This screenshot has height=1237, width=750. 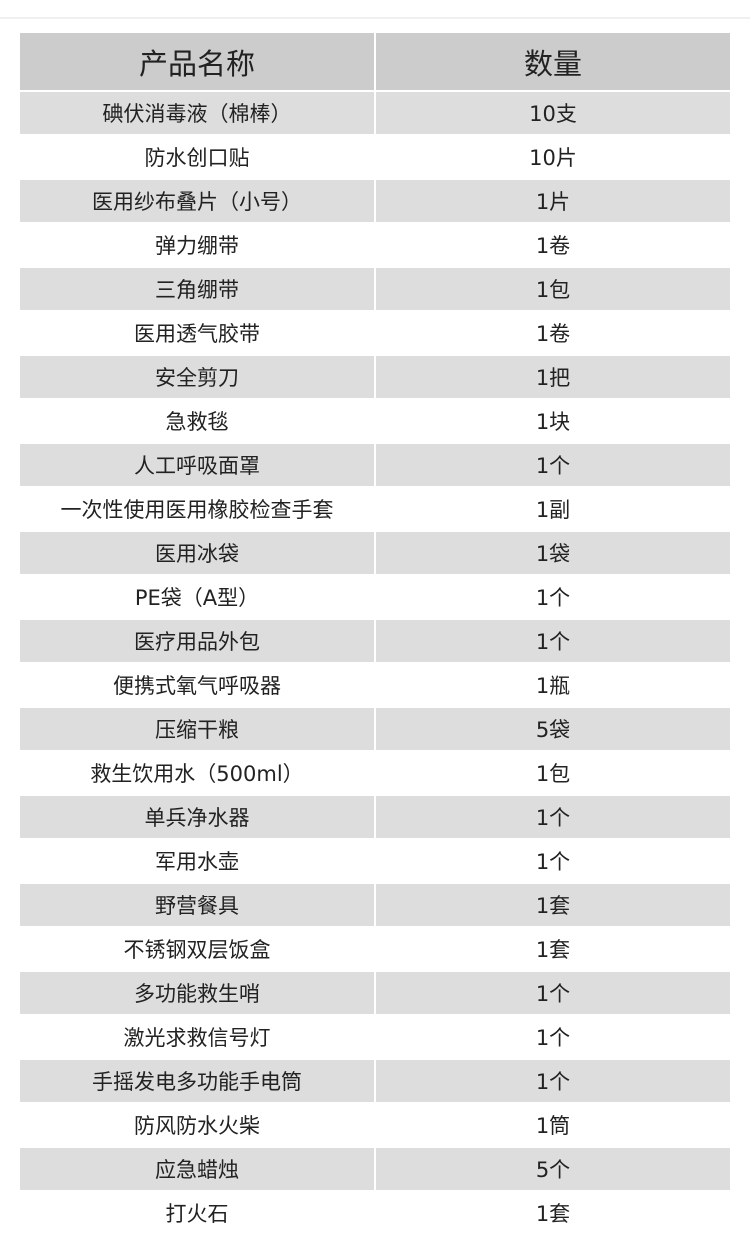 What do you see at coordinates (553, 61) in the screenshot?
I see `header-quantity: 数量` at bounding box center [553, 61].